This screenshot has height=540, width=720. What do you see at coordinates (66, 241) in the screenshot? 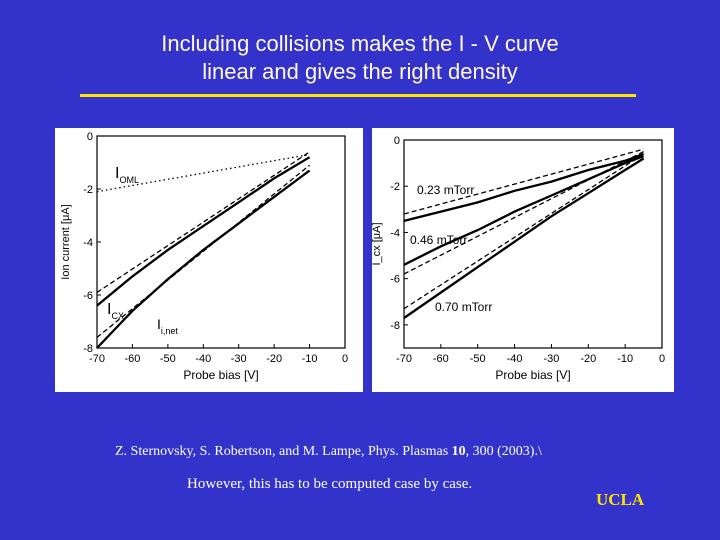
I see `y-axis-label: Ion current [μA]` at bounding box center [66, 241].